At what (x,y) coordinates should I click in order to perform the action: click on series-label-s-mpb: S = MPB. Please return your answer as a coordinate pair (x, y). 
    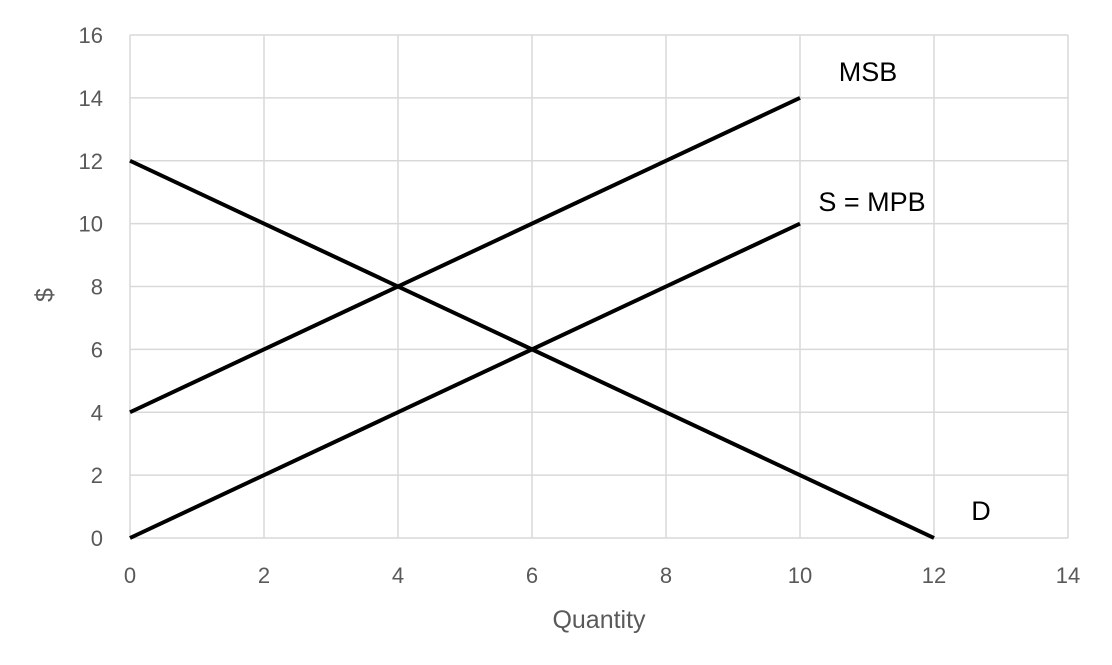
    Looking at the image, I should click on (871, 202).